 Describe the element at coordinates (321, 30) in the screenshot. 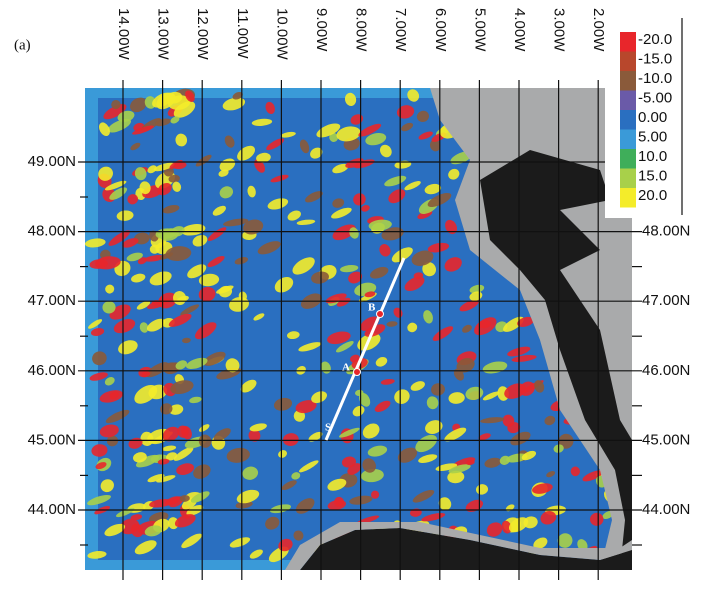

I see `lon-label: 9.00W` at that location.